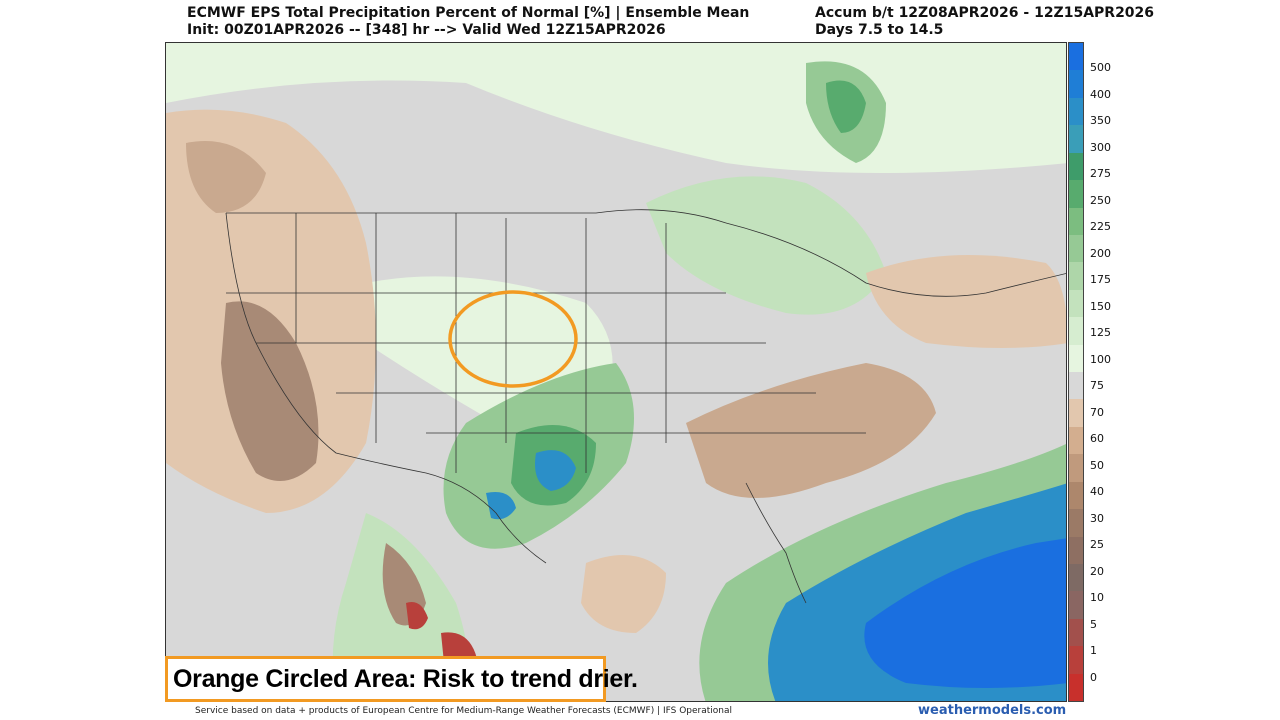  What do you see at coordinates (965, 613) in the screenshot?
I see `wet-area-atlantic-deep` at bounding box center [965, 613].